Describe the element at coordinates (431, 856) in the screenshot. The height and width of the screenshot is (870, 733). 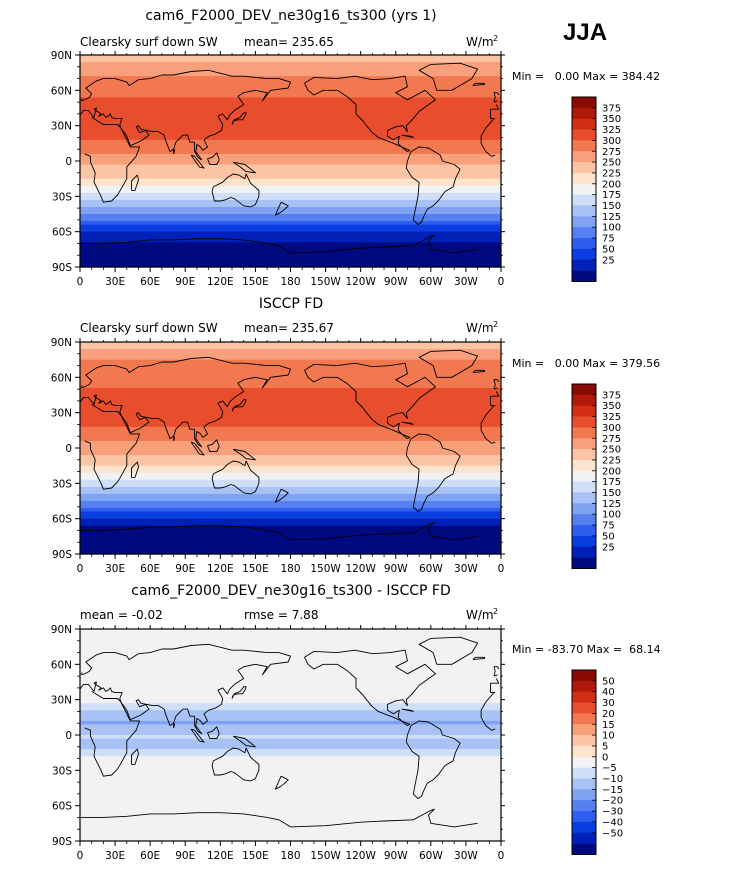
I see `lon-tick-label: 60W` at that location.